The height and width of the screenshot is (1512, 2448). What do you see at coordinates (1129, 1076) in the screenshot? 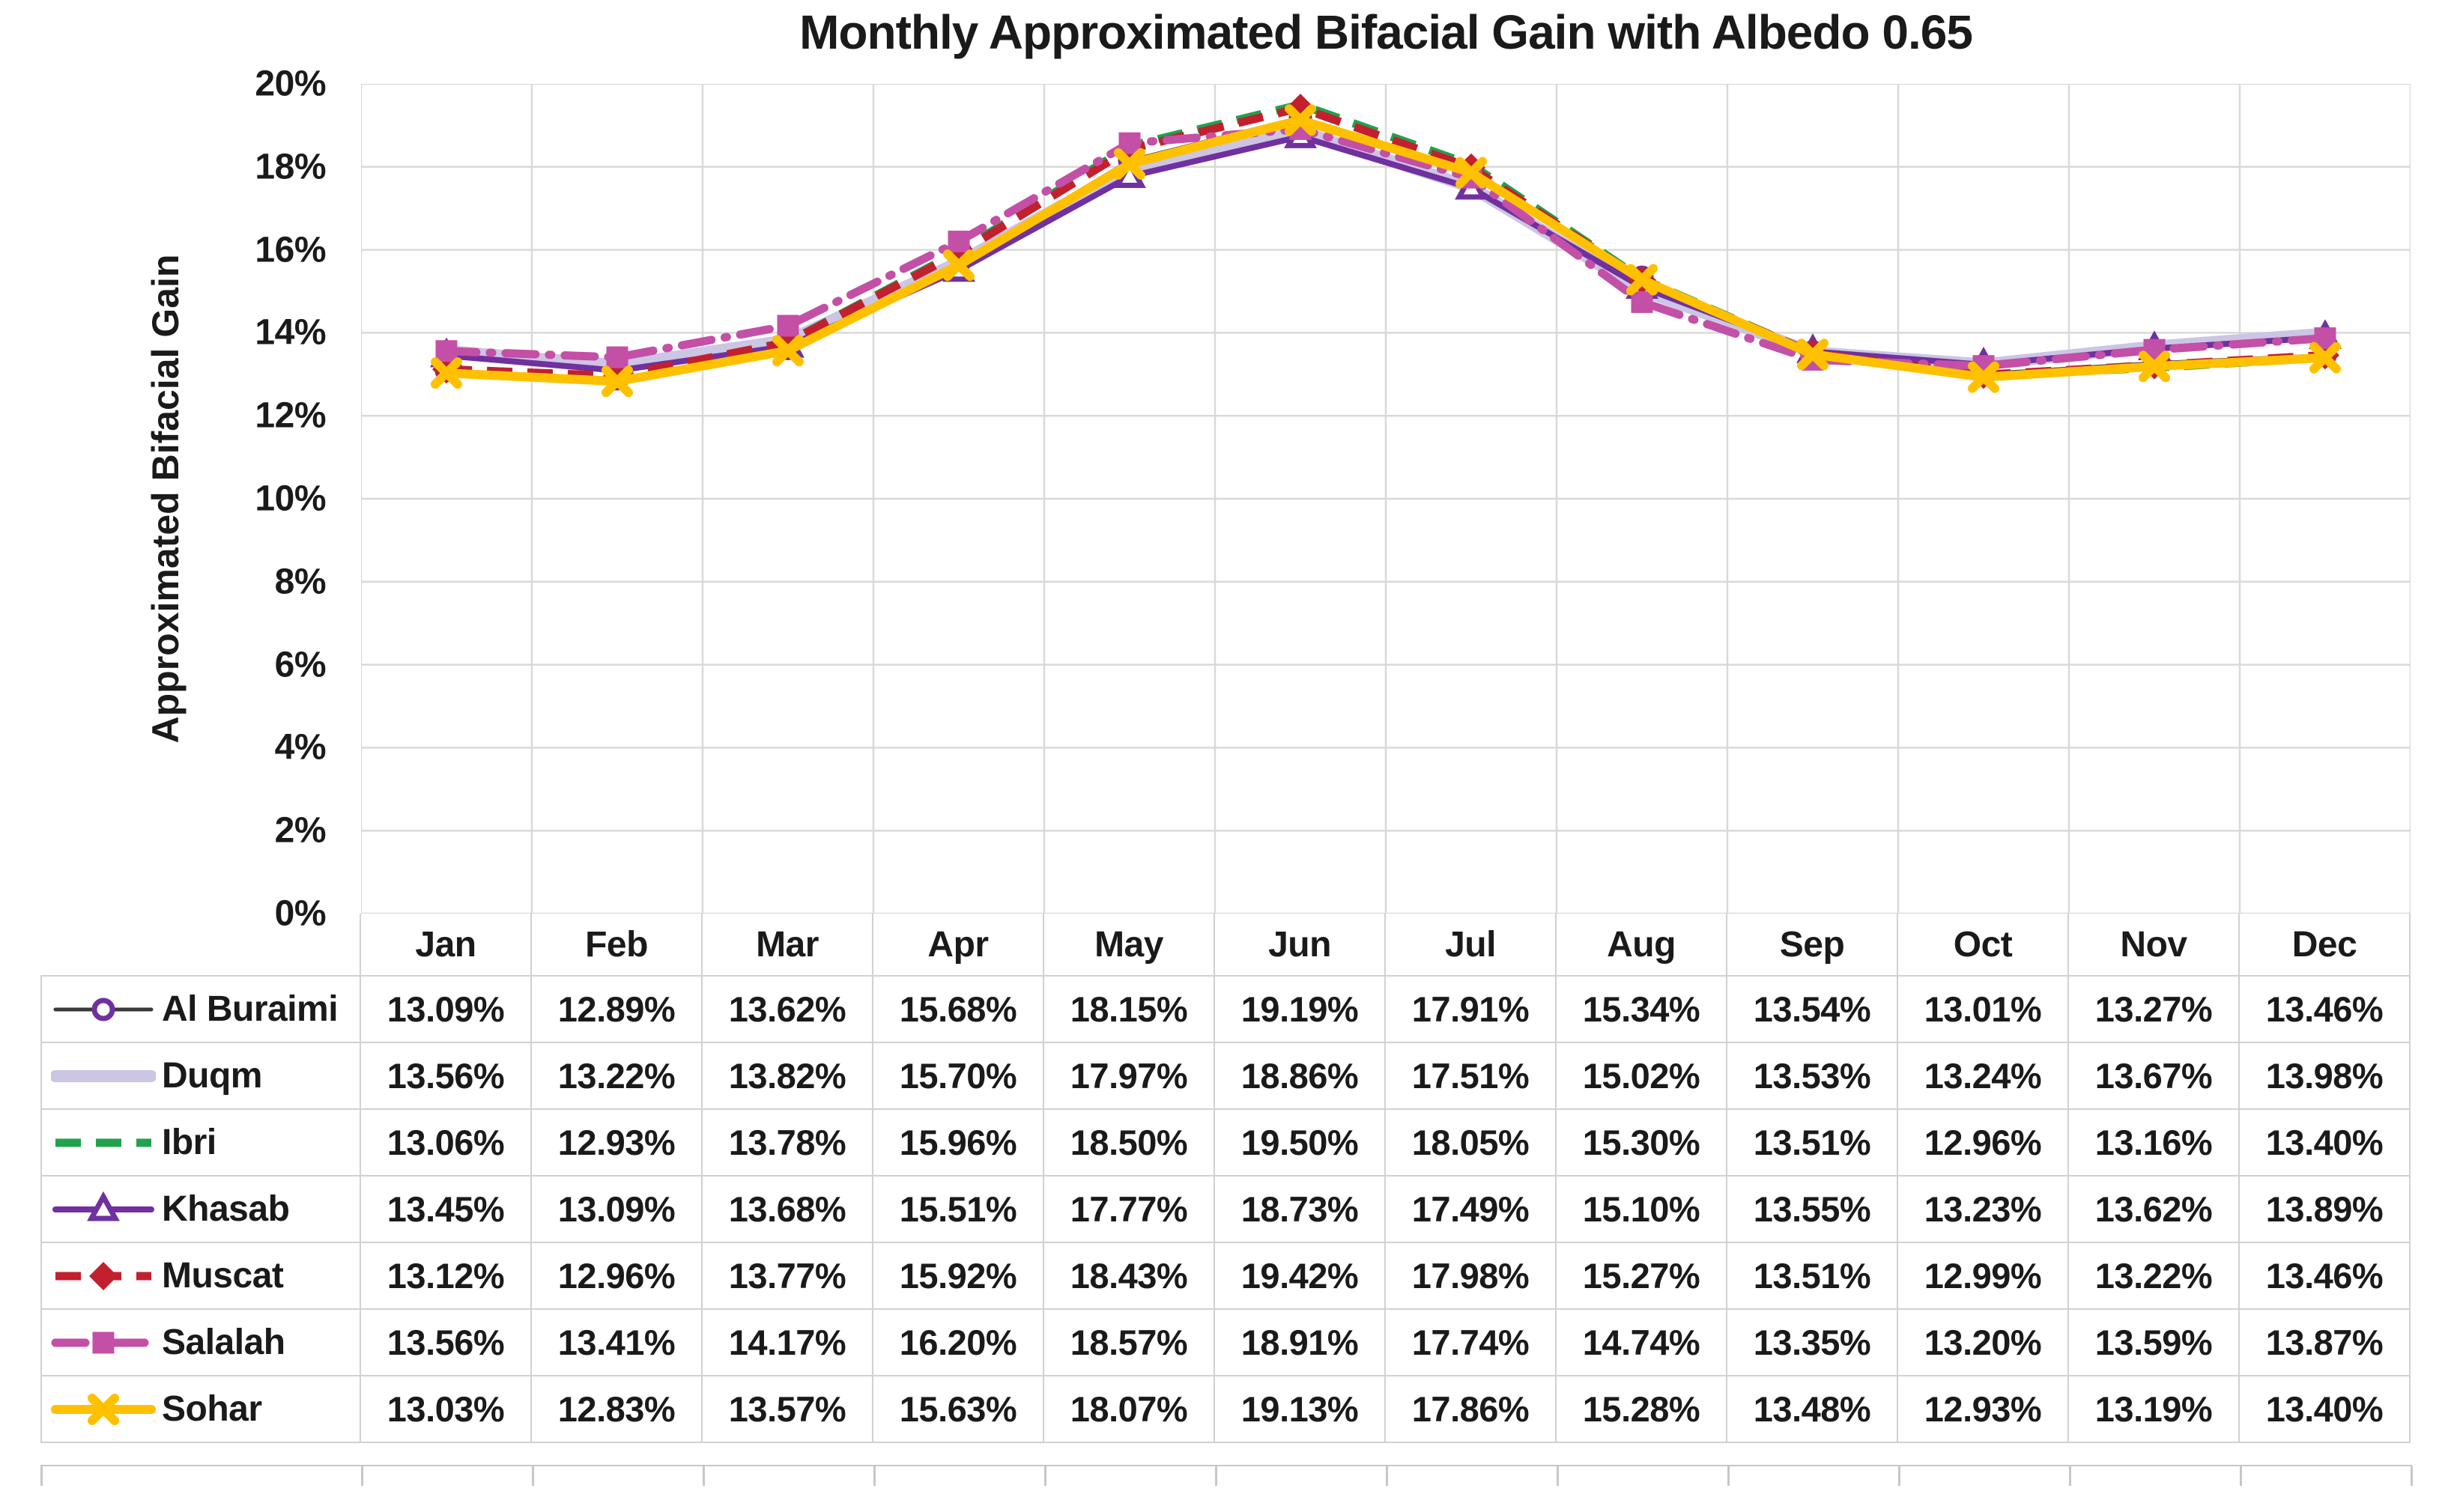
I see `table-value-cell: 17.97%` at bounding box center [1129, 1076].